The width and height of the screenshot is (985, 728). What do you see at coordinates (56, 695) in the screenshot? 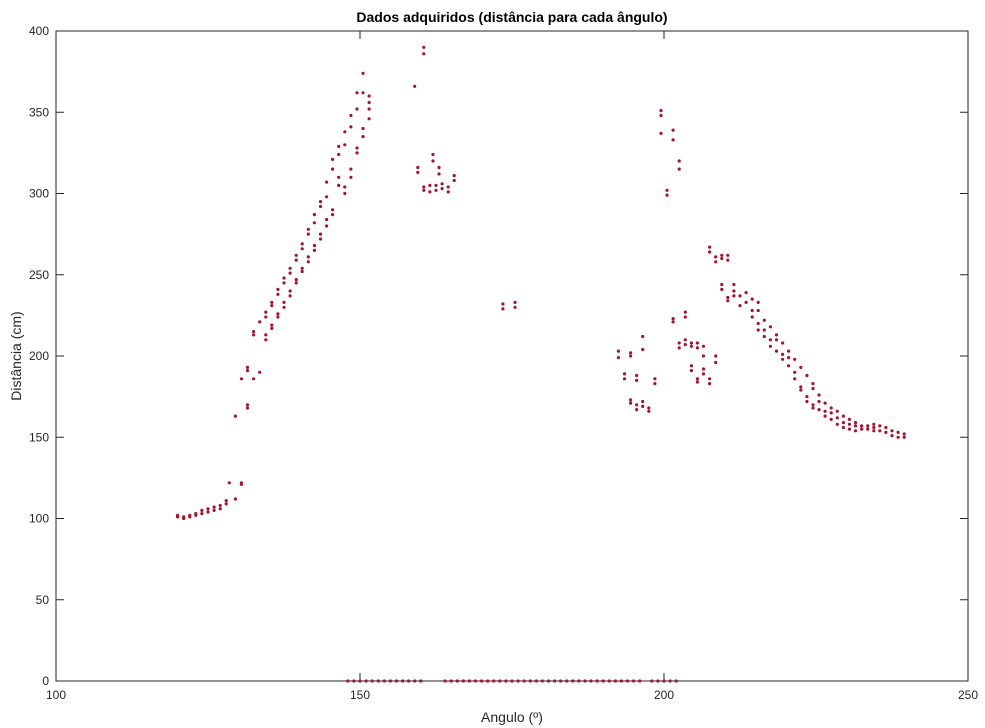
I see `x-tick-label: 100` at bounding box center [56, 695].